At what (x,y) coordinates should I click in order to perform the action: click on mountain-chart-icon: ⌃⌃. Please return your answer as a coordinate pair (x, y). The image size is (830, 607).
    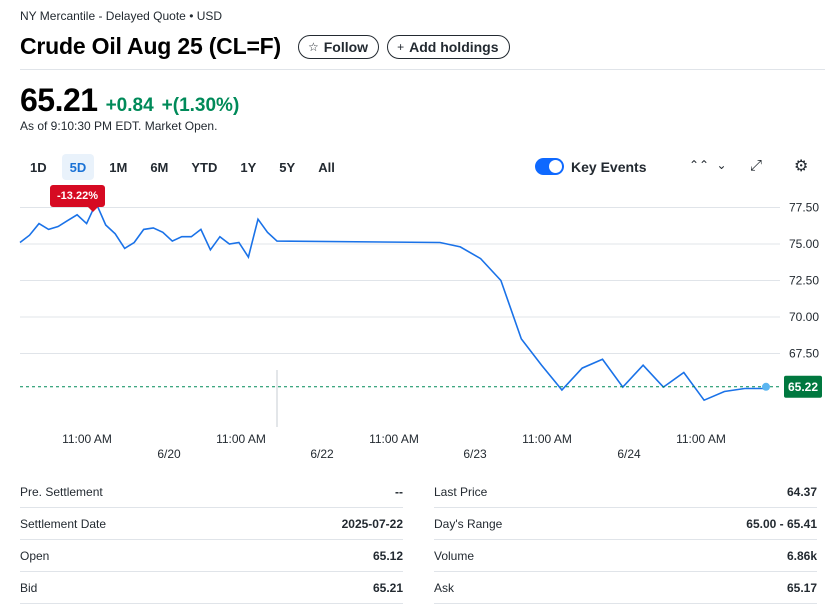
    Looking at the image, I should click on (699, 165).